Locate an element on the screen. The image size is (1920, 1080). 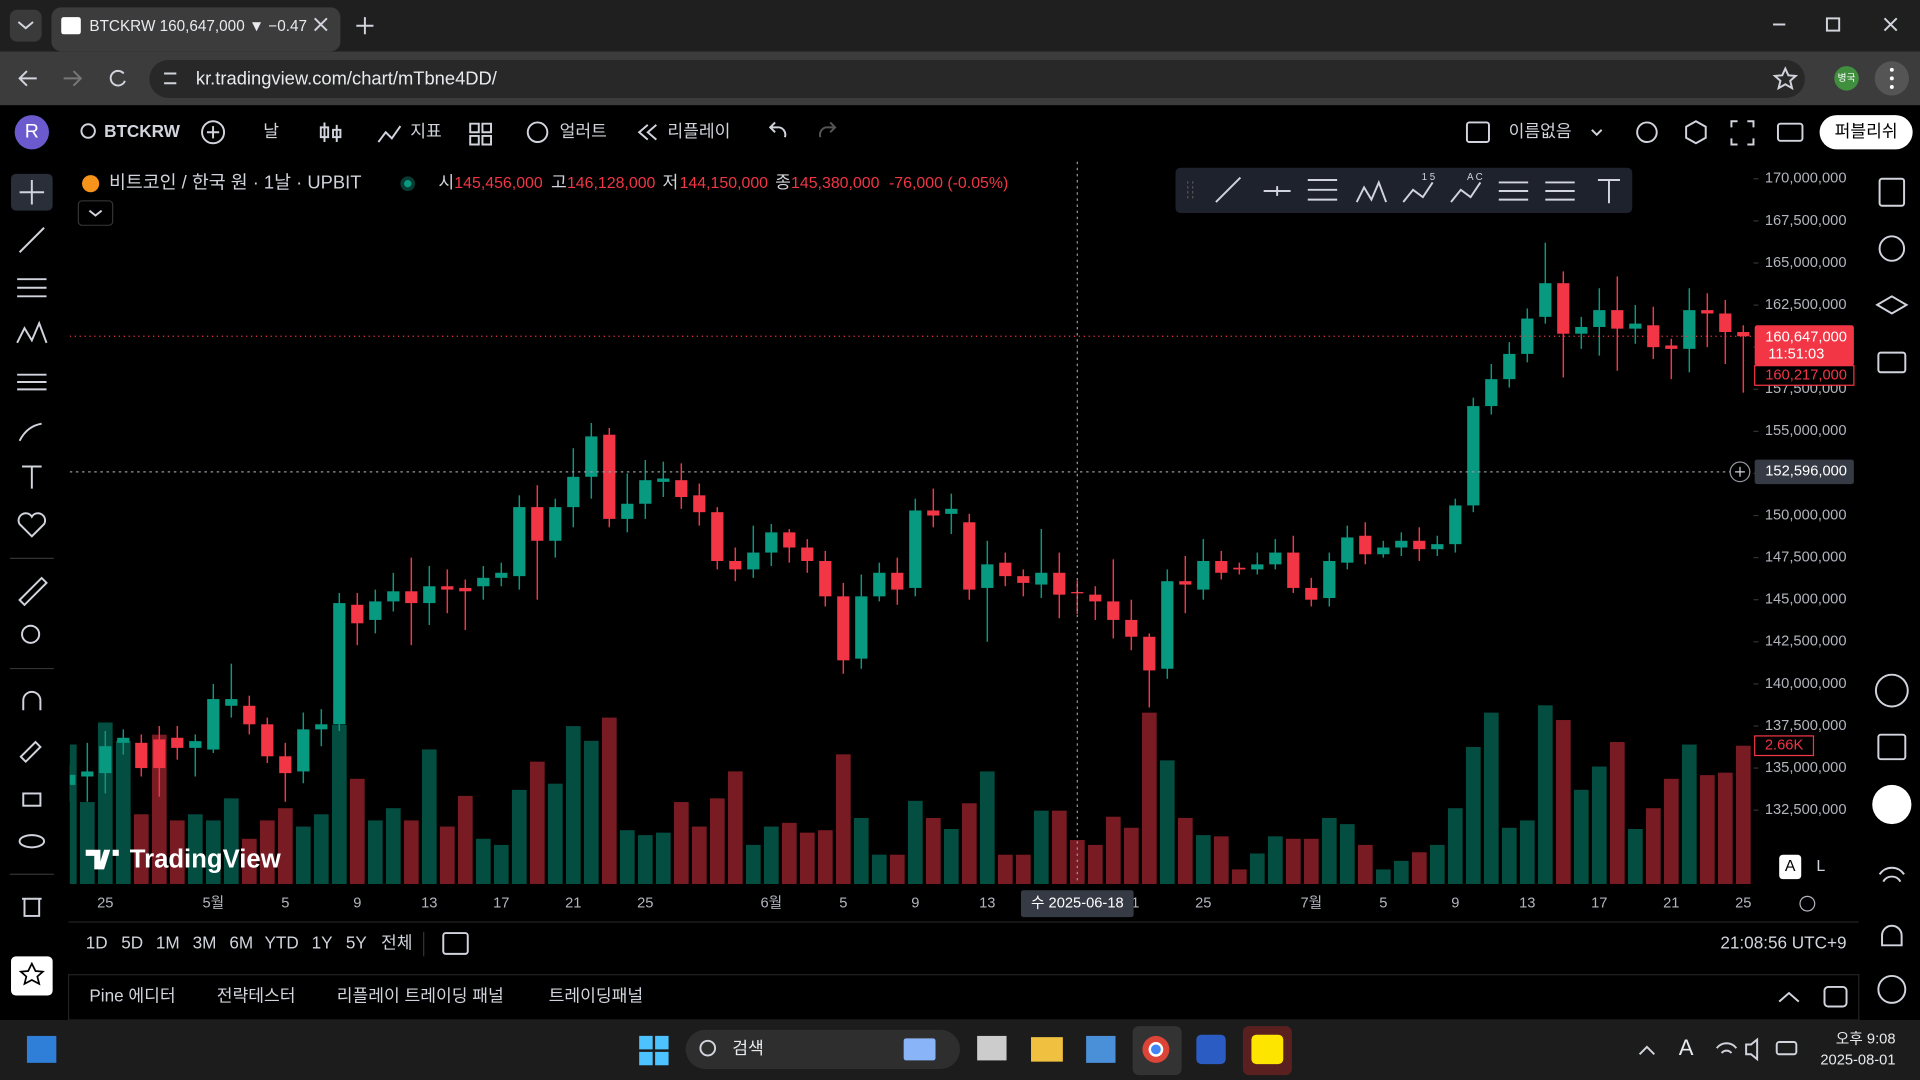
fib-retracement is located at coordinates (1513, 191).